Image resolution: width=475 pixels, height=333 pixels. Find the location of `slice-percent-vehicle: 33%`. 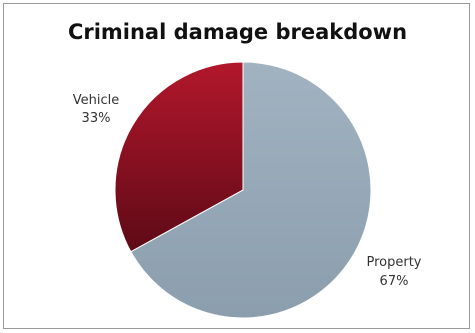

slice-percent-vehicle: 33% is located at coordinates (96, 118).